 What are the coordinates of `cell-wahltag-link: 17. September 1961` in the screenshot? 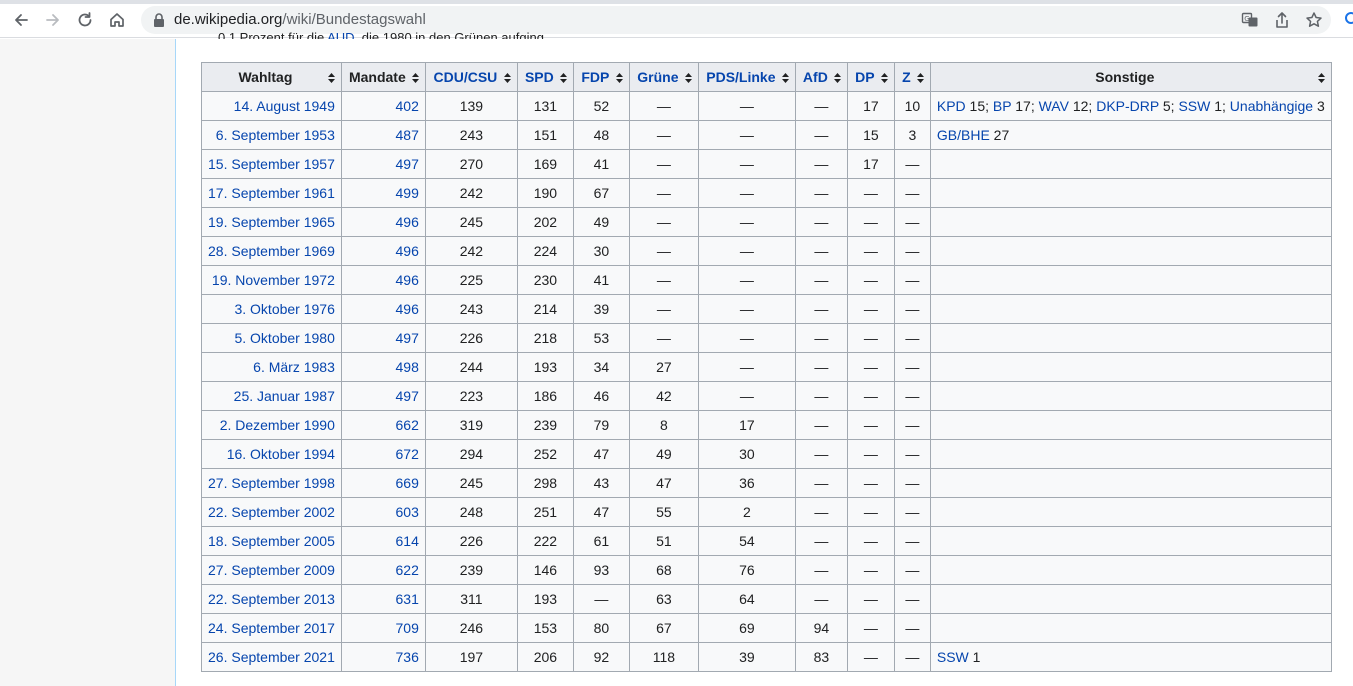 It's located at (271, 193).